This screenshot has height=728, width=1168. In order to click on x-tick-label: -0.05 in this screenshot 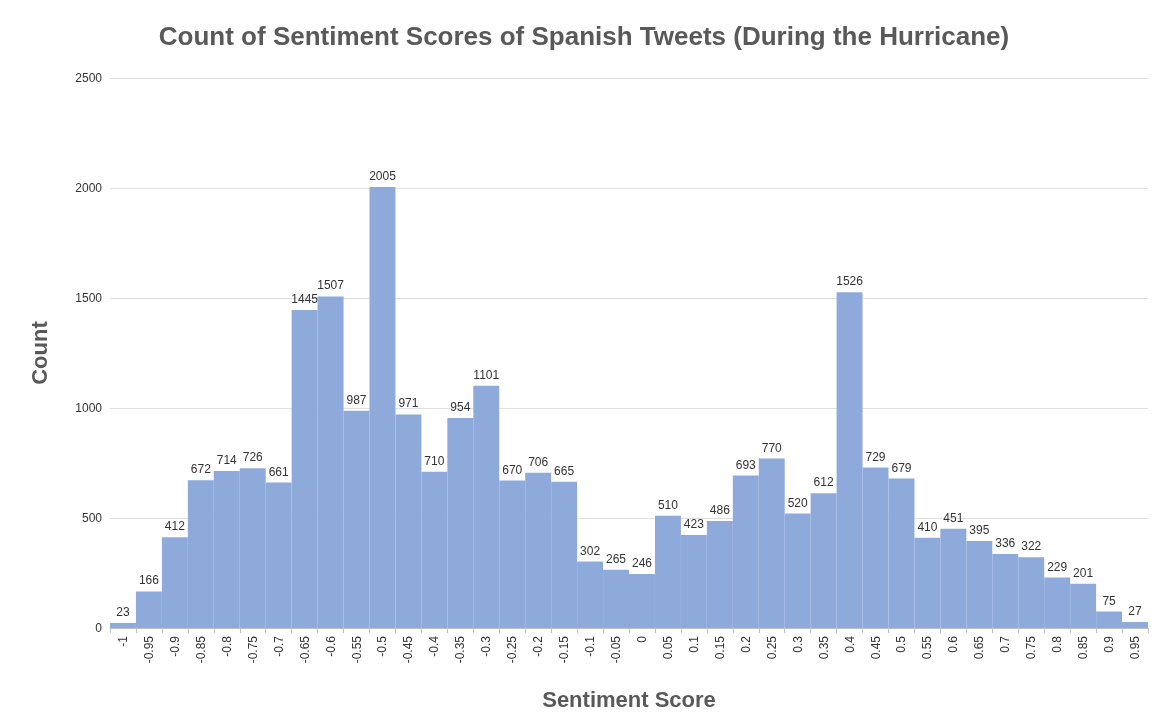, I will do `click(616, 649)`.